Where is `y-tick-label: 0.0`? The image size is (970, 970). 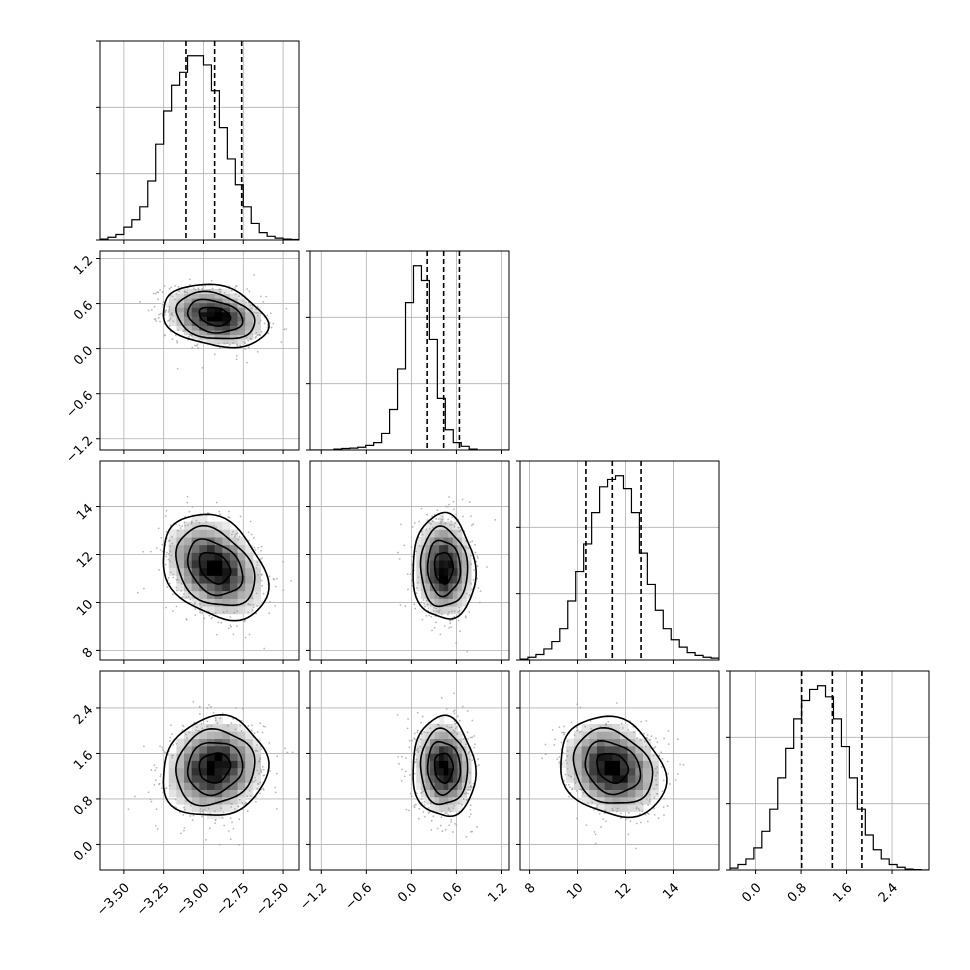 y-tick-label: 0.0 is located at coordinates (83, 851).